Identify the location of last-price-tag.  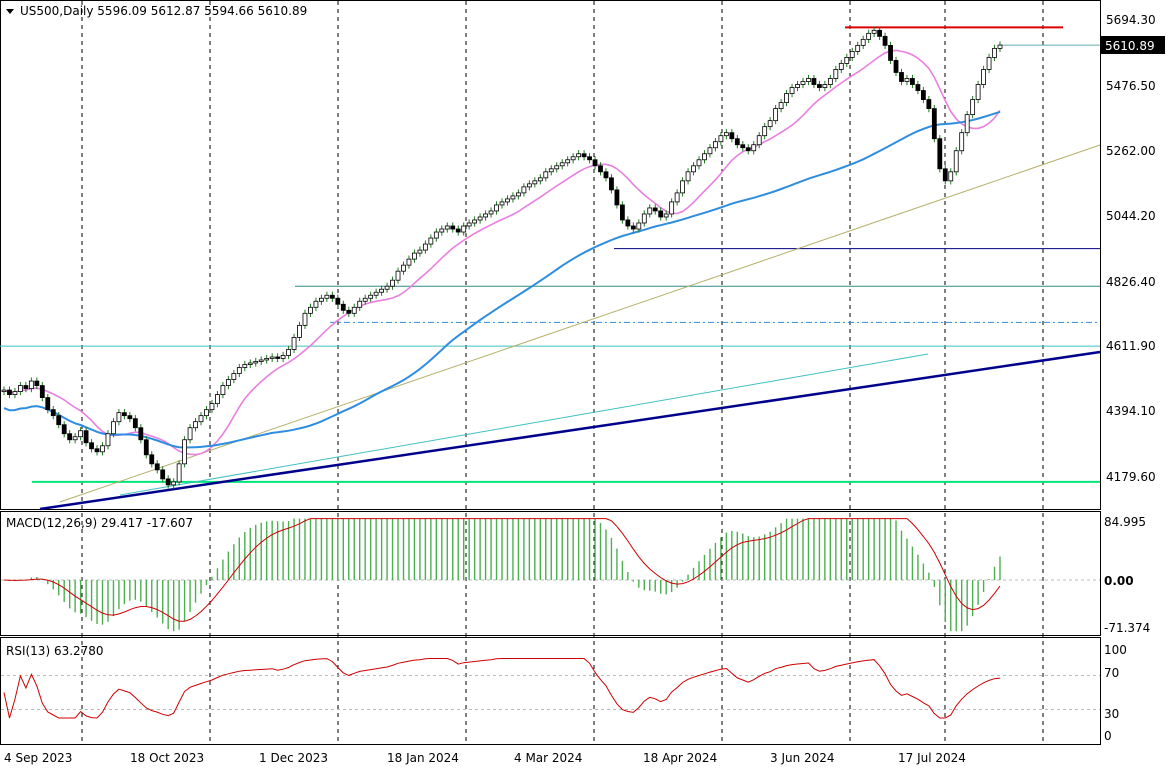
(1133, 45).